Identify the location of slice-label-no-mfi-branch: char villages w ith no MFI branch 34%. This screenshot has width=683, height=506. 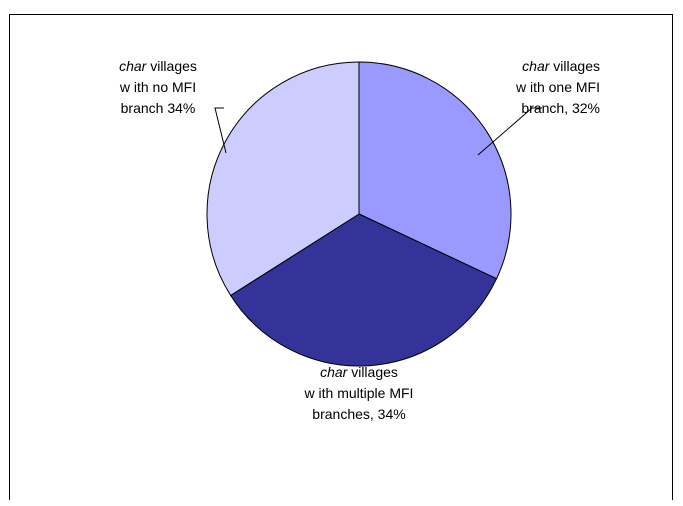
(158, 87).